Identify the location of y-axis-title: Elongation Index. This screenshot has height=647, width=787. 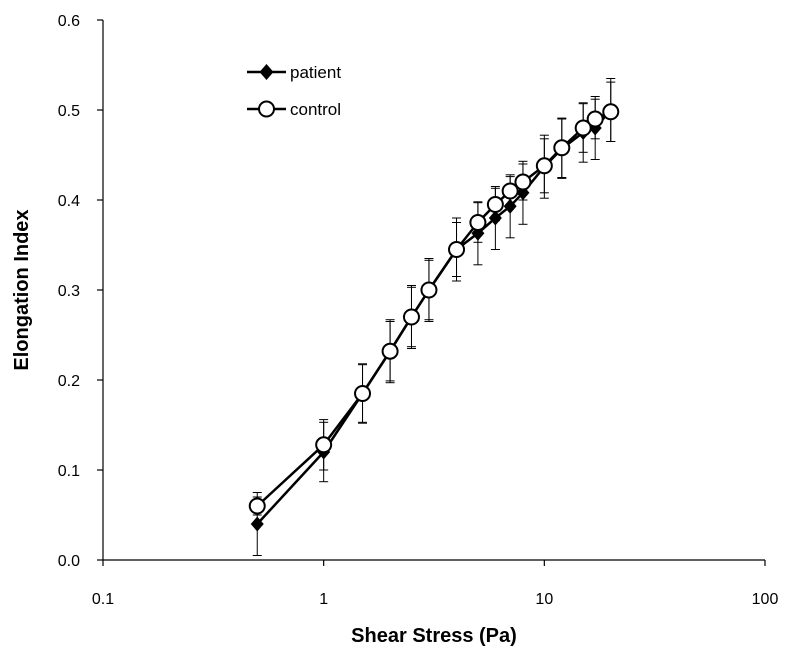
(22, 289).